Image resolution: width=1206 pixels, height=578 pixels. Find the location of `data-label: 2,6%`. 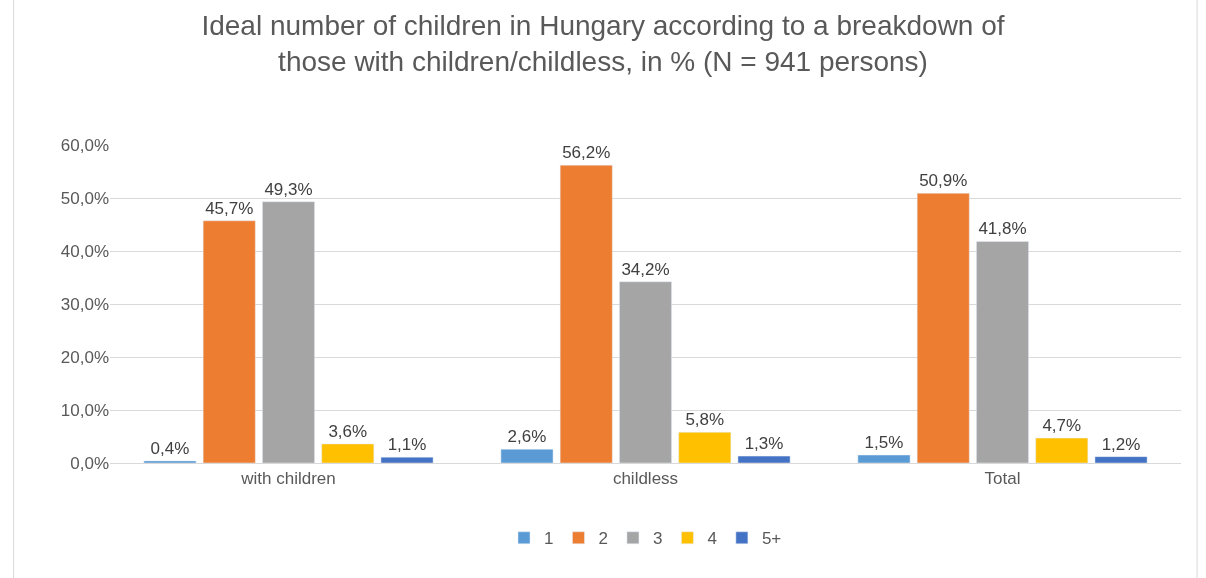

data-label: 2,6% is located at coordinates (527, 437).